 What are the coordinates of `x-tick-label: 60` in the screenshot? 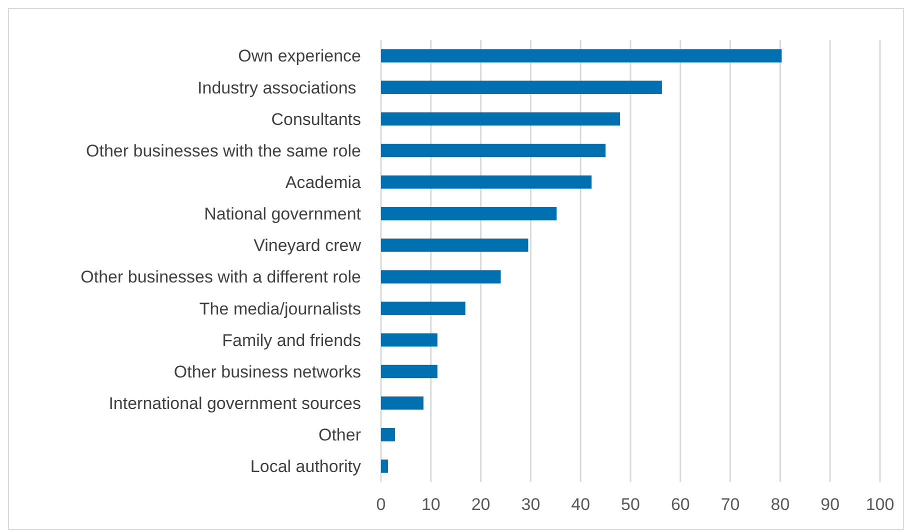 It's located at (680, 504).